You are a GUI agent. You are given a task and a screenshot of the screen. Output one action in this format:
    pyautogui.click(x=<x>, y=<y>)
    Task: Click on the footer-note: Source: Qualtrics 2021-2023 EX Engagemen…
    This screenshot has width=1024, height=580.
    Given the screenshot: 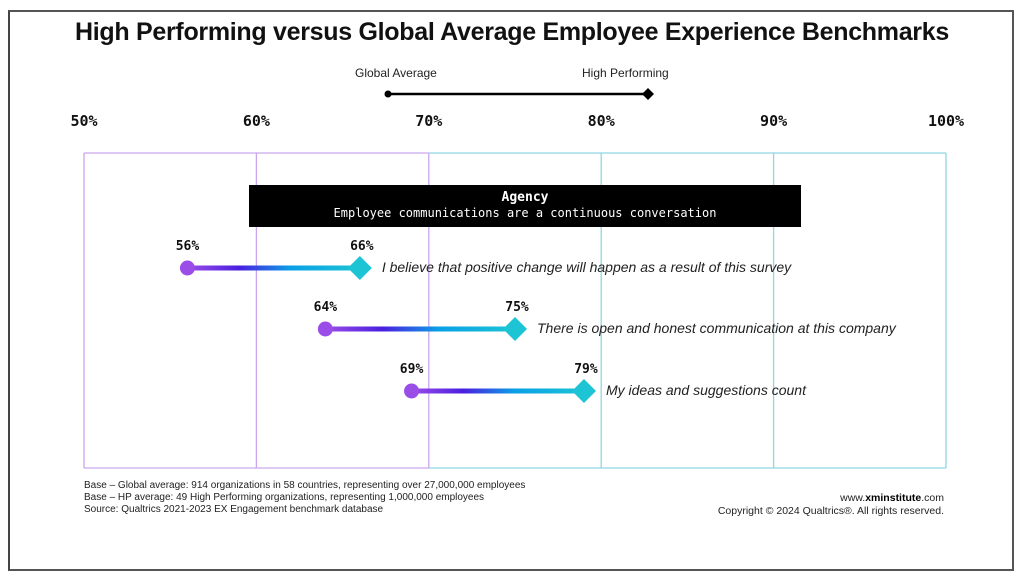 What is the action you would take?
    pyautogui.click(x=234, y=509)
    